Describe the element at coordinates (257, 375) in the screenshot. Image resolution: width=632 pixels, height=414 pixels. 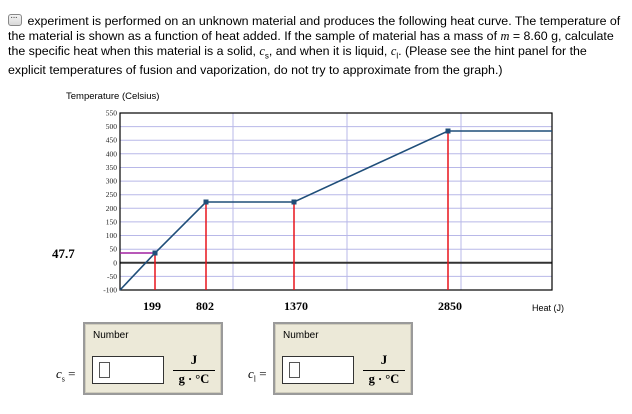
I see `cl-label: cl =` at that location.